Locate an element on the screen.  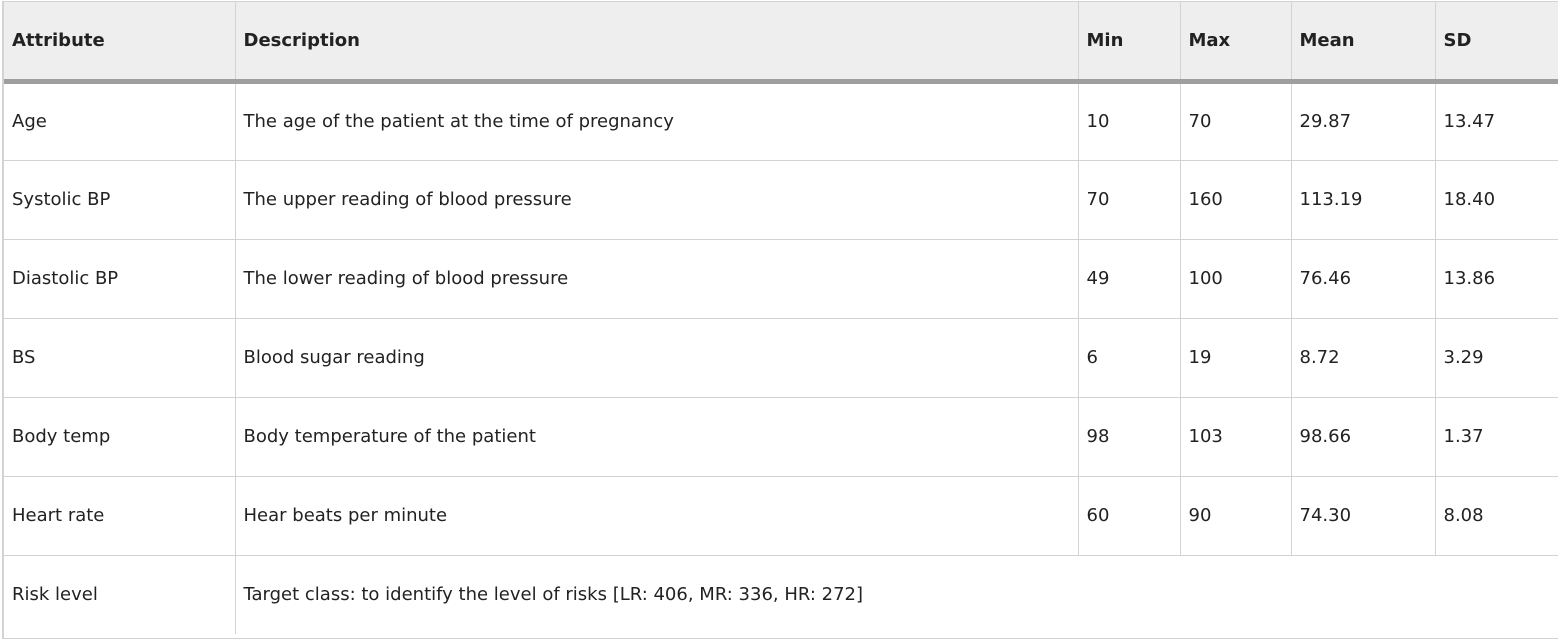
cell-max: 70 is located at coordinates (1236, 121).